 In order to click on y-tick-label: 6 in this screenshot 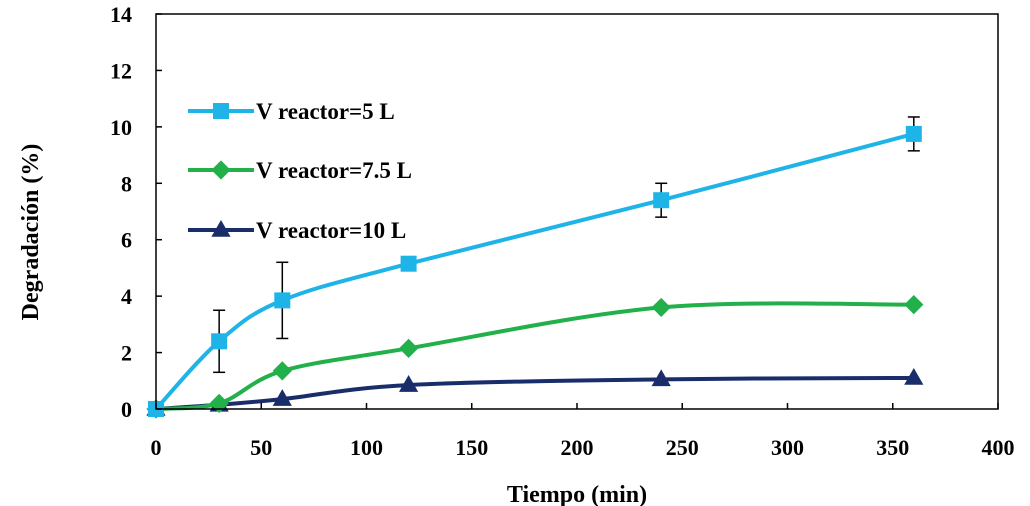, I will do `click(126, 240)`.